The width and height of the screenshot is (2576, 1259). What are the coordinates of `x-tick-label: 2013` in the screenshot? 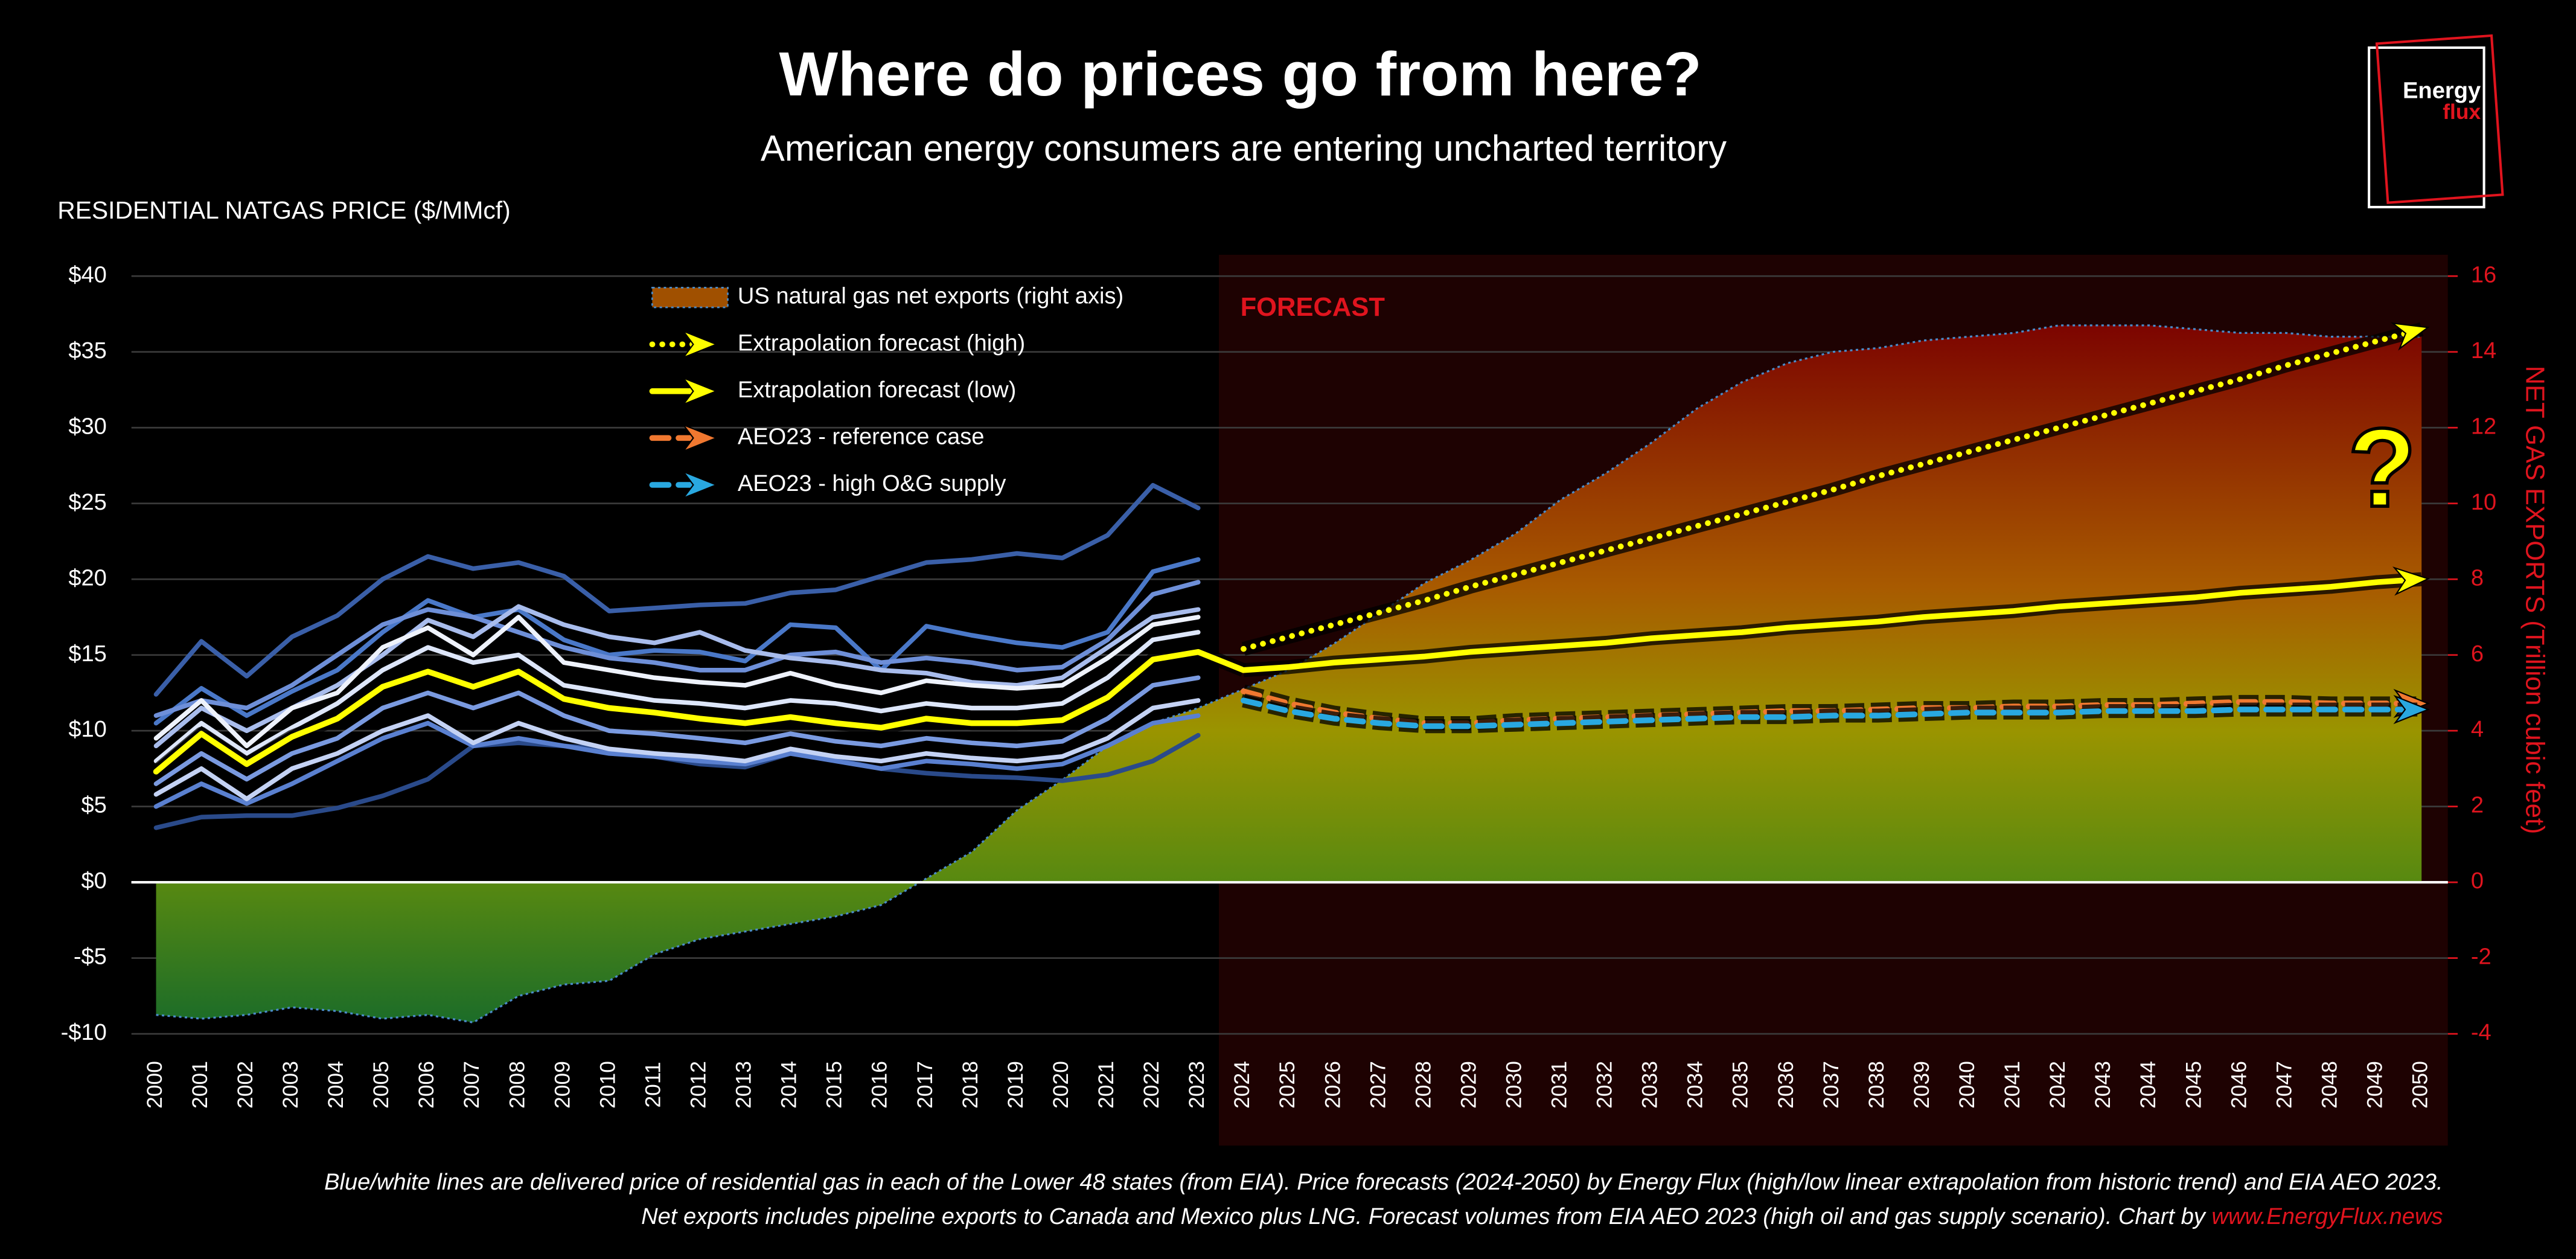 It's located at (744, 1085).